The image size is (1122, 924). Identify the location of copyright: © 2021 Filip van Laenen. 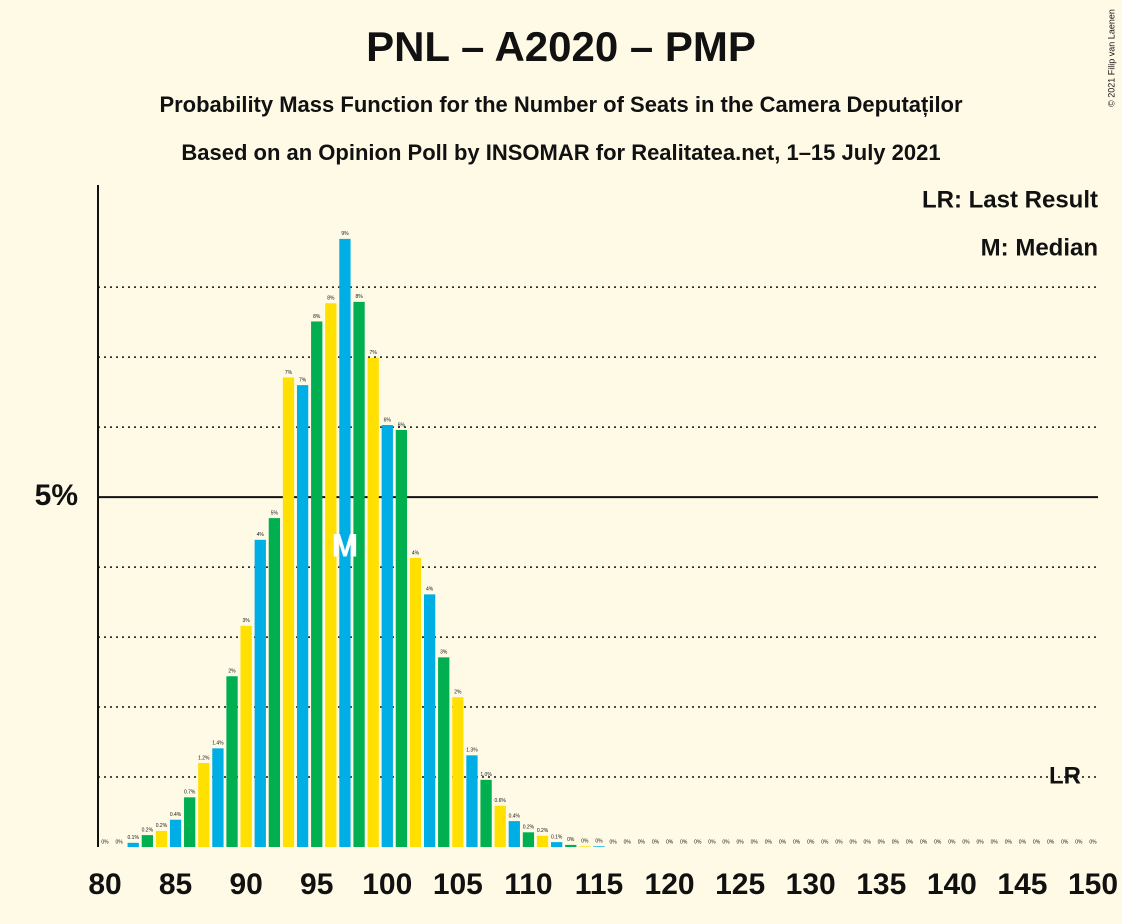
(1111, 58).